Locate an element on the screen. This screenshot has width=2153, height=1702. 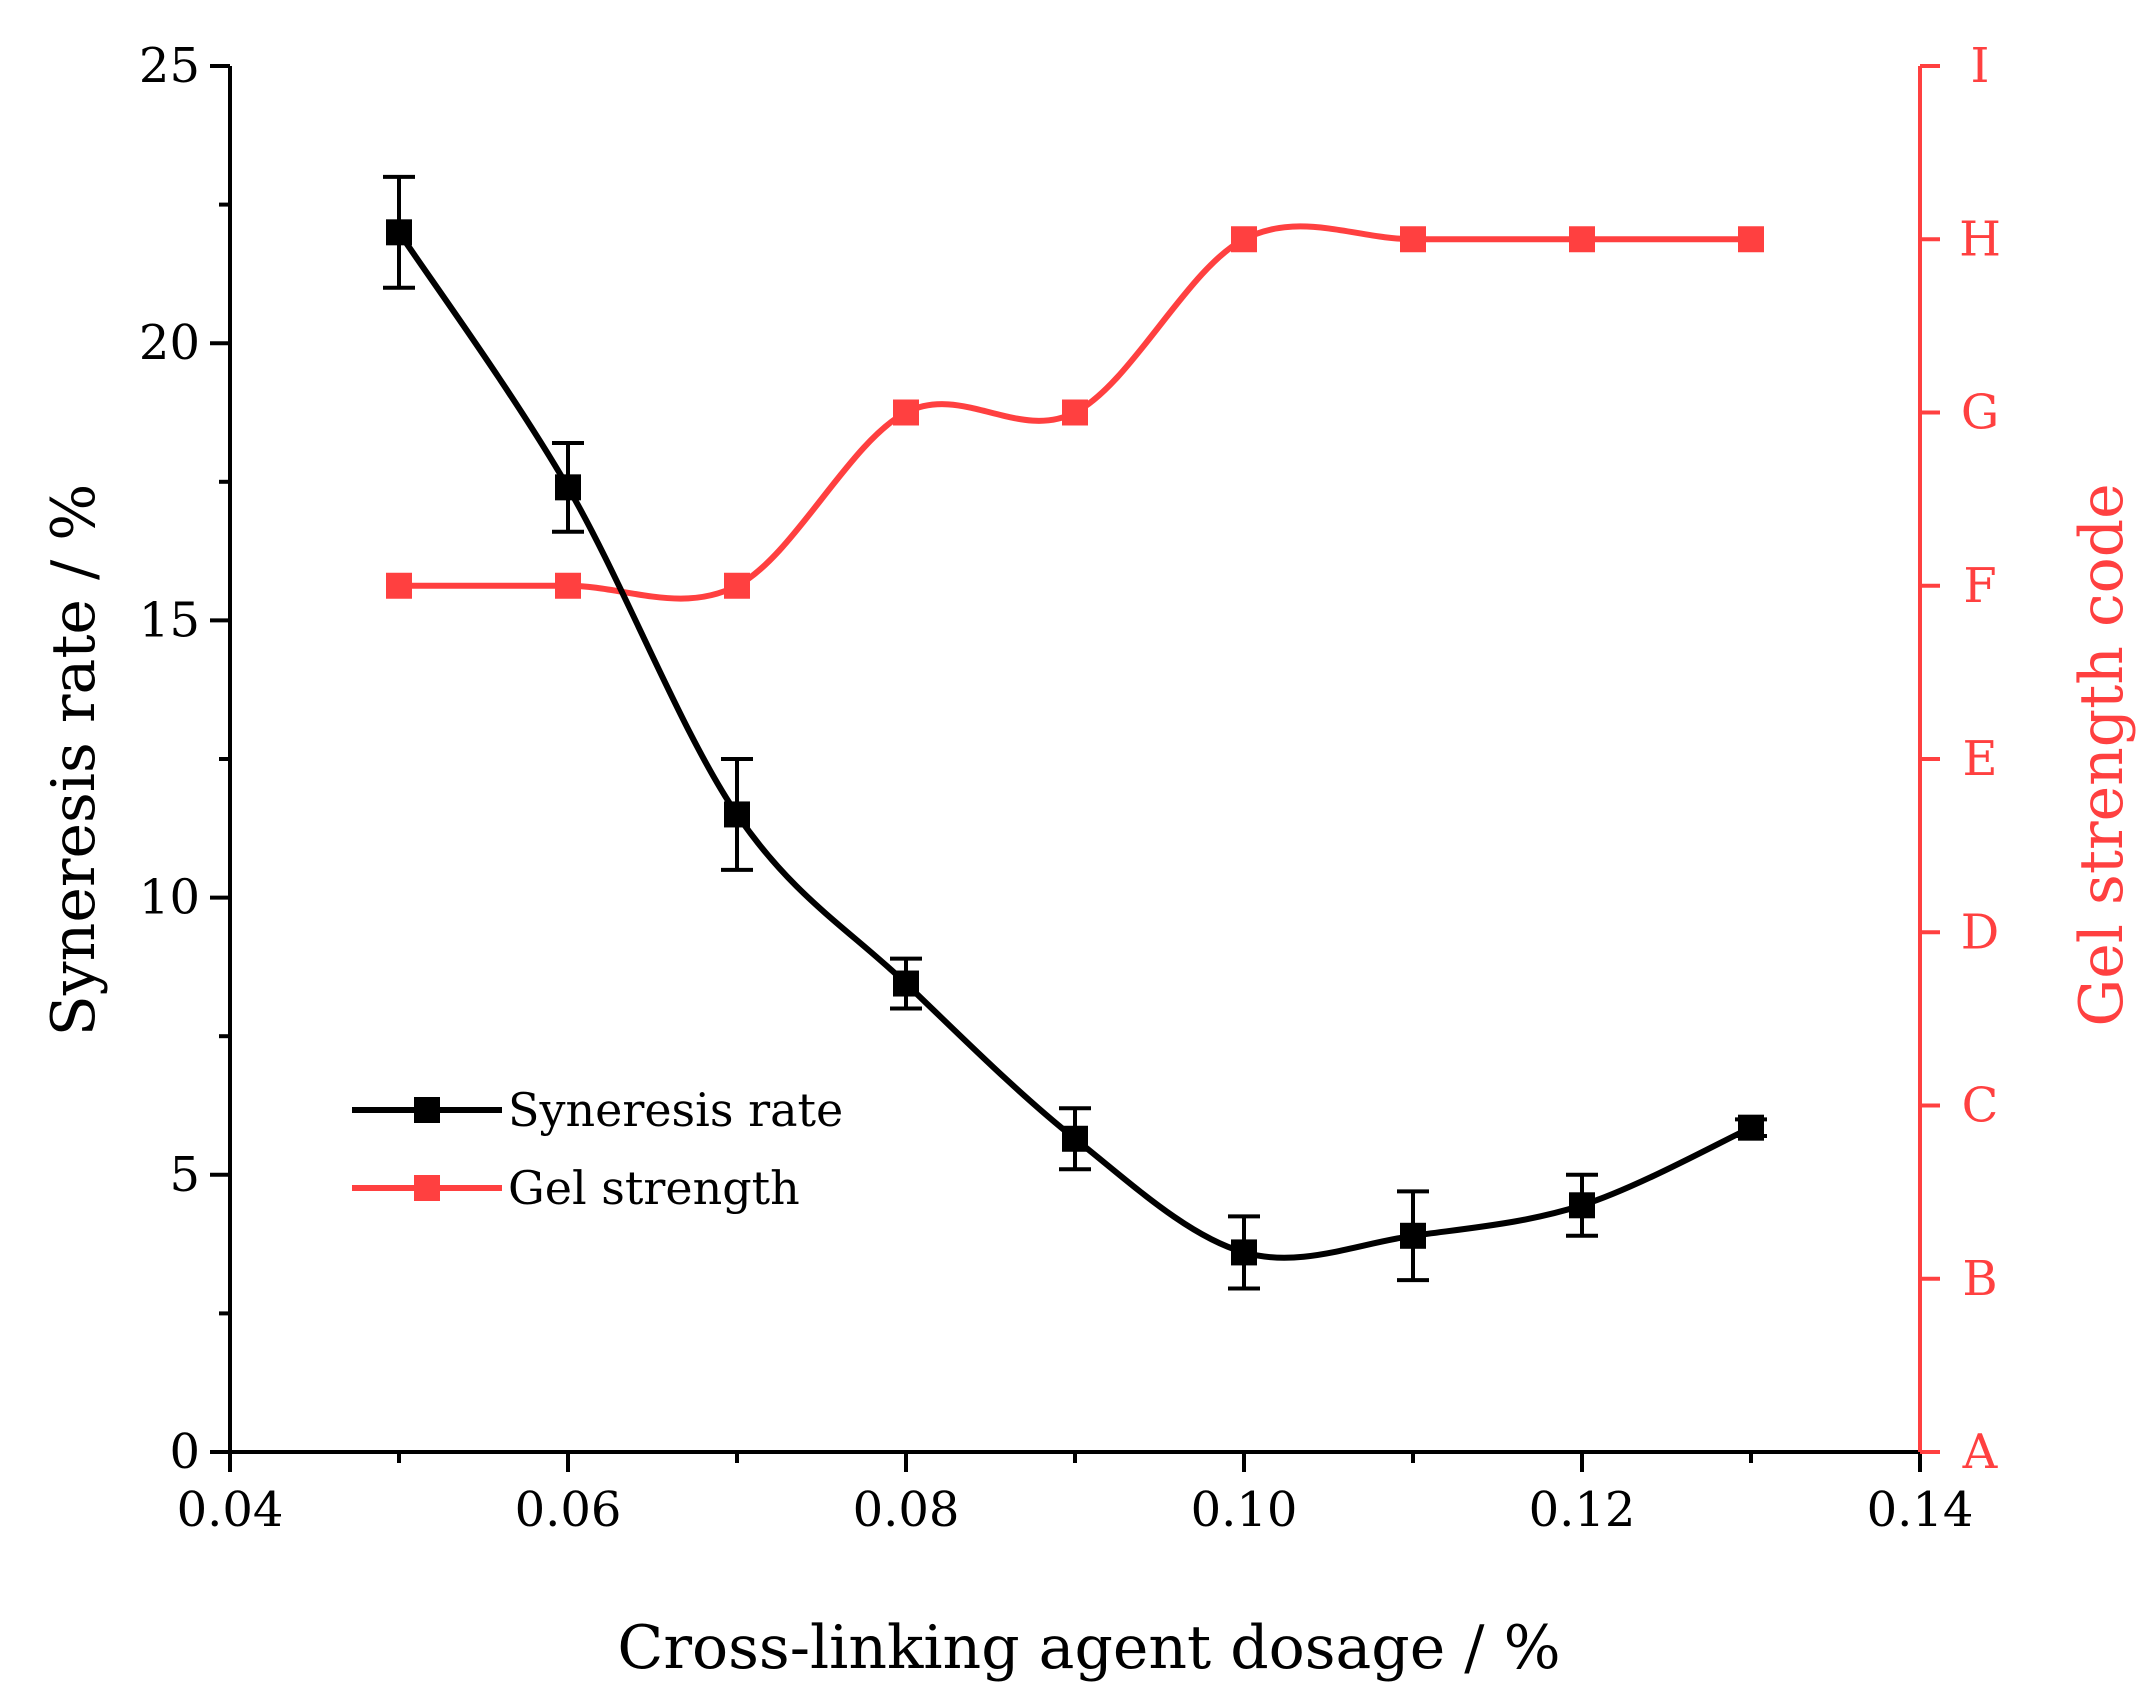
left-y-axis-title: Syneresis rate / % is located at coordinates (74, 760).